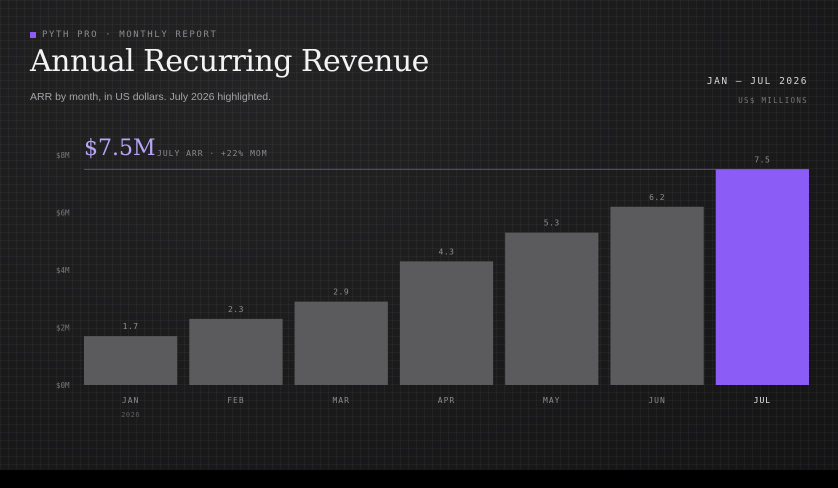  Describe the element at coordinates (757, 81) in the screenshot. I see `date-range: JAN – JUL 2026` at that location.